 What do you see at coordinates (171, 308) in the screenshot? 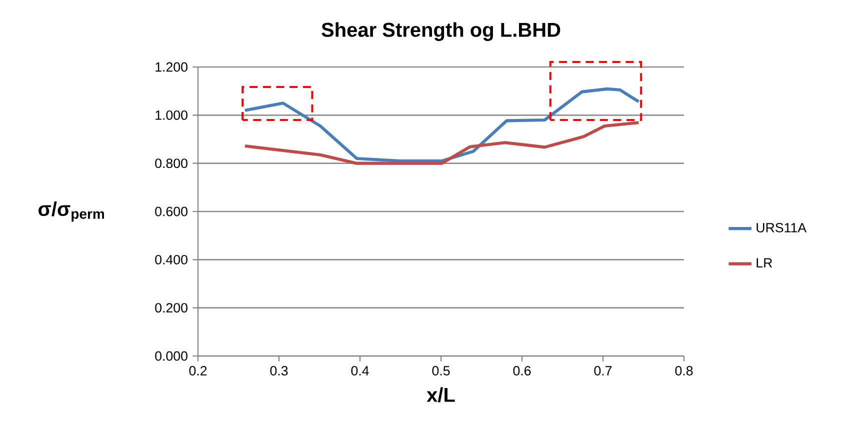
I see `y-tick-label: 0.200` at bounding box center [171, 308].